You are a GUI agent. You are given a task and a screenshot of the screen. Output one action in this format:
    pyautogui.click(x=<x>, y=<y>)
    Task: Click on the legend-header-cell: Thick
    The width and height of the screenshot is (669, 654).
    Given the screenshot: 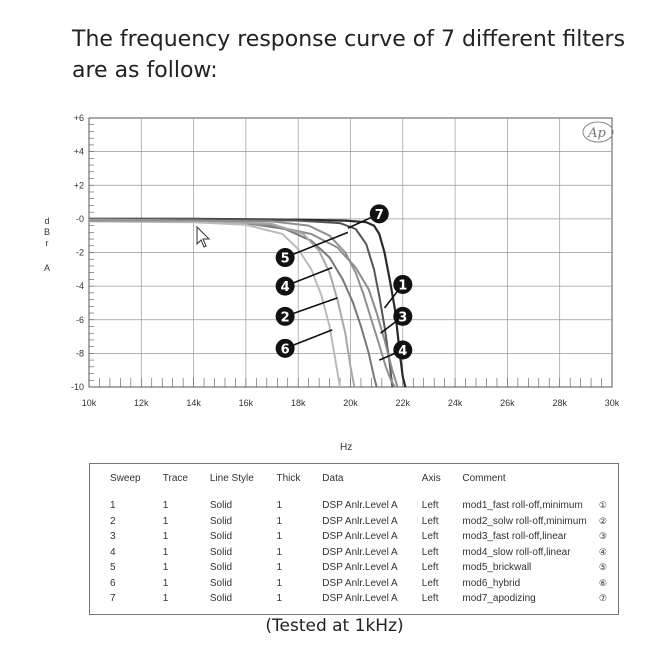 What is the action you would take?
    pyautogui.click(x=288, y=478)
    